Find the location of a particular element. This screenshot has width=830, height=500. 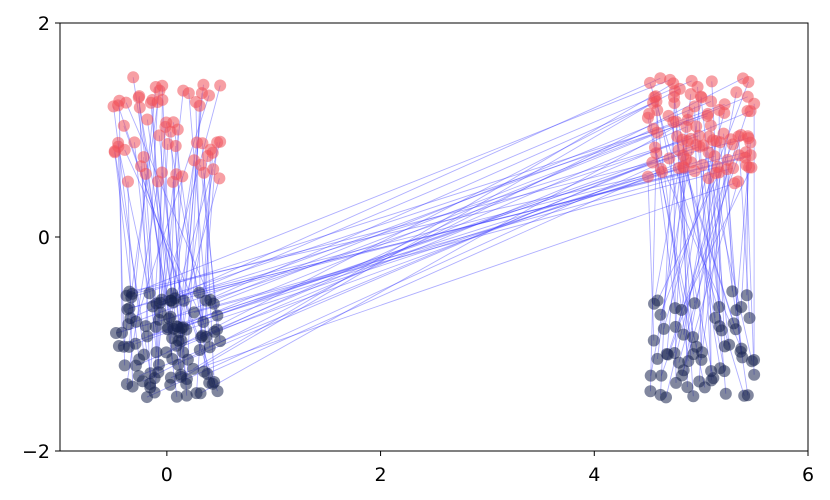

x-tick-label: 6 is located at coordinates (808, 475).